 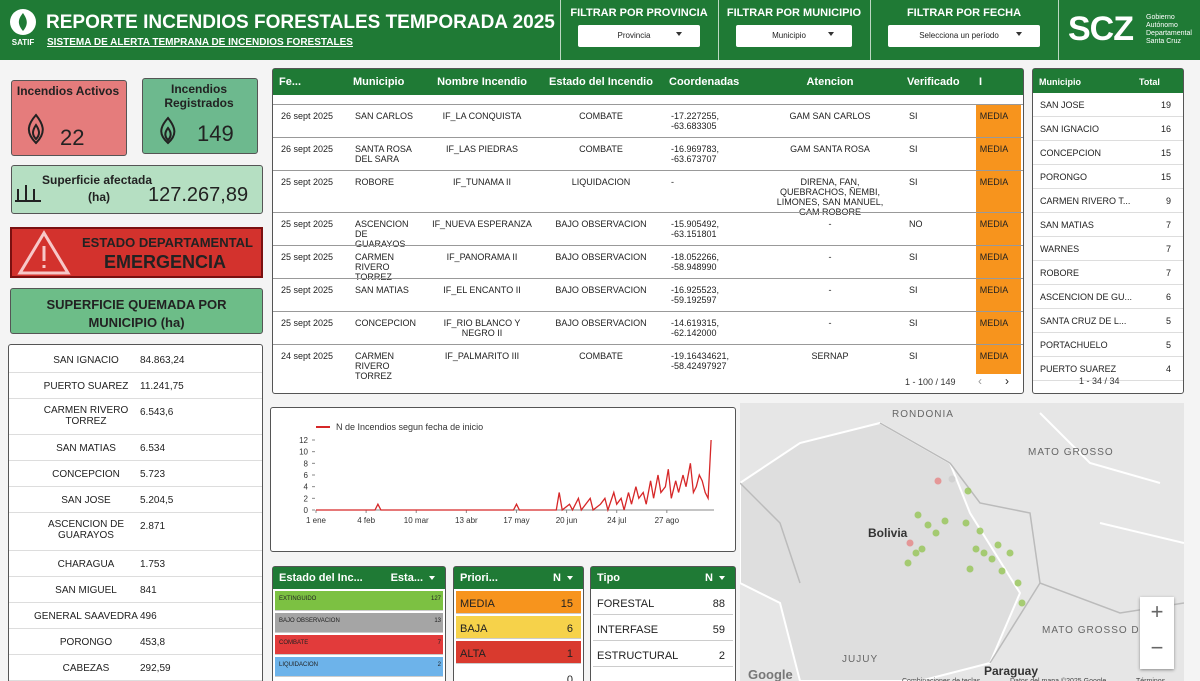 I want to click on kpi-value: EMERGENCIA, so click(x=165, y=262).